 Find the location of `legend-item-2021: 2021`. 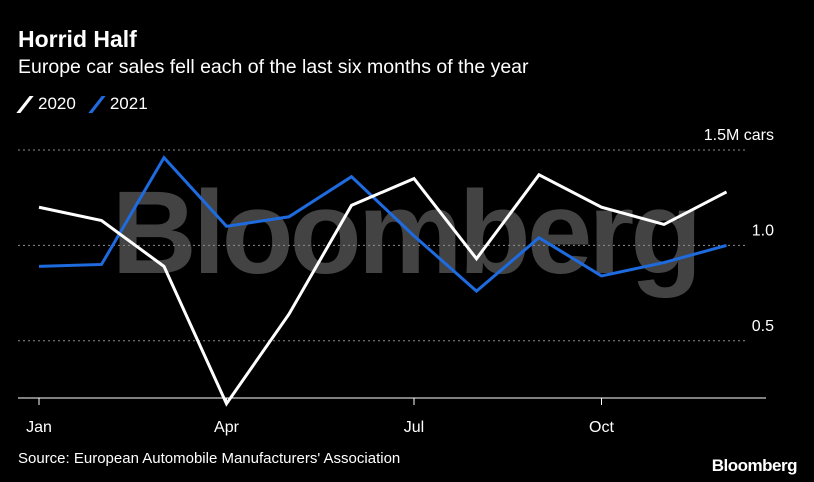

legend-item-2021: 2021 is located at coordinates (118, 104).